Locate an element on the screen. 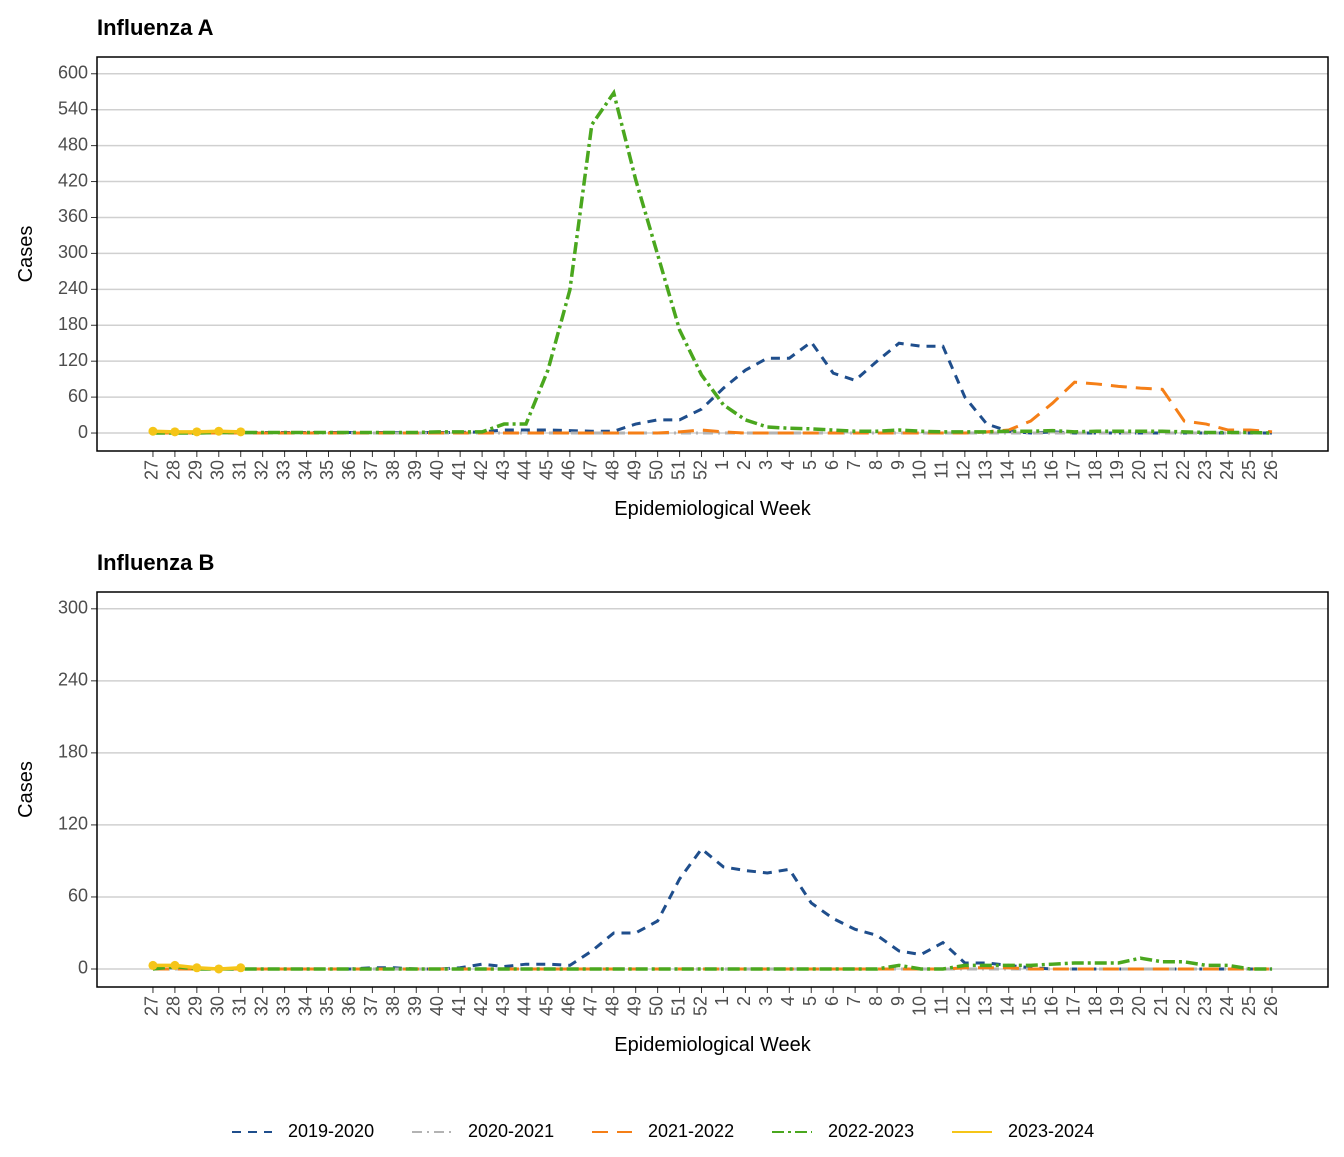 The height and width of the screenshot is (1157, 1344). legend-item: 2020-2021 is located at coordinates (483, 1131).